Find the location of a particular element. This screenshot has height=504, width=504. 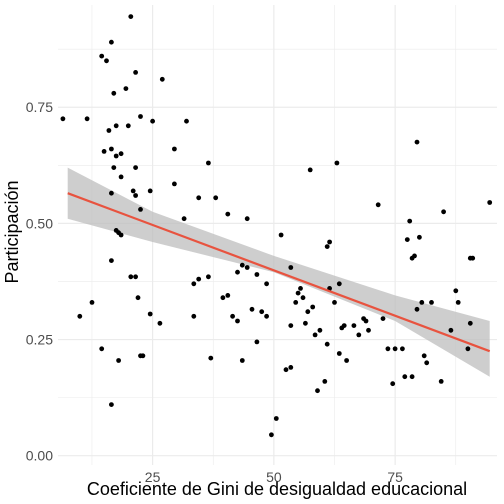

x-tick-label: 75 is located at coordinates (395, 477).